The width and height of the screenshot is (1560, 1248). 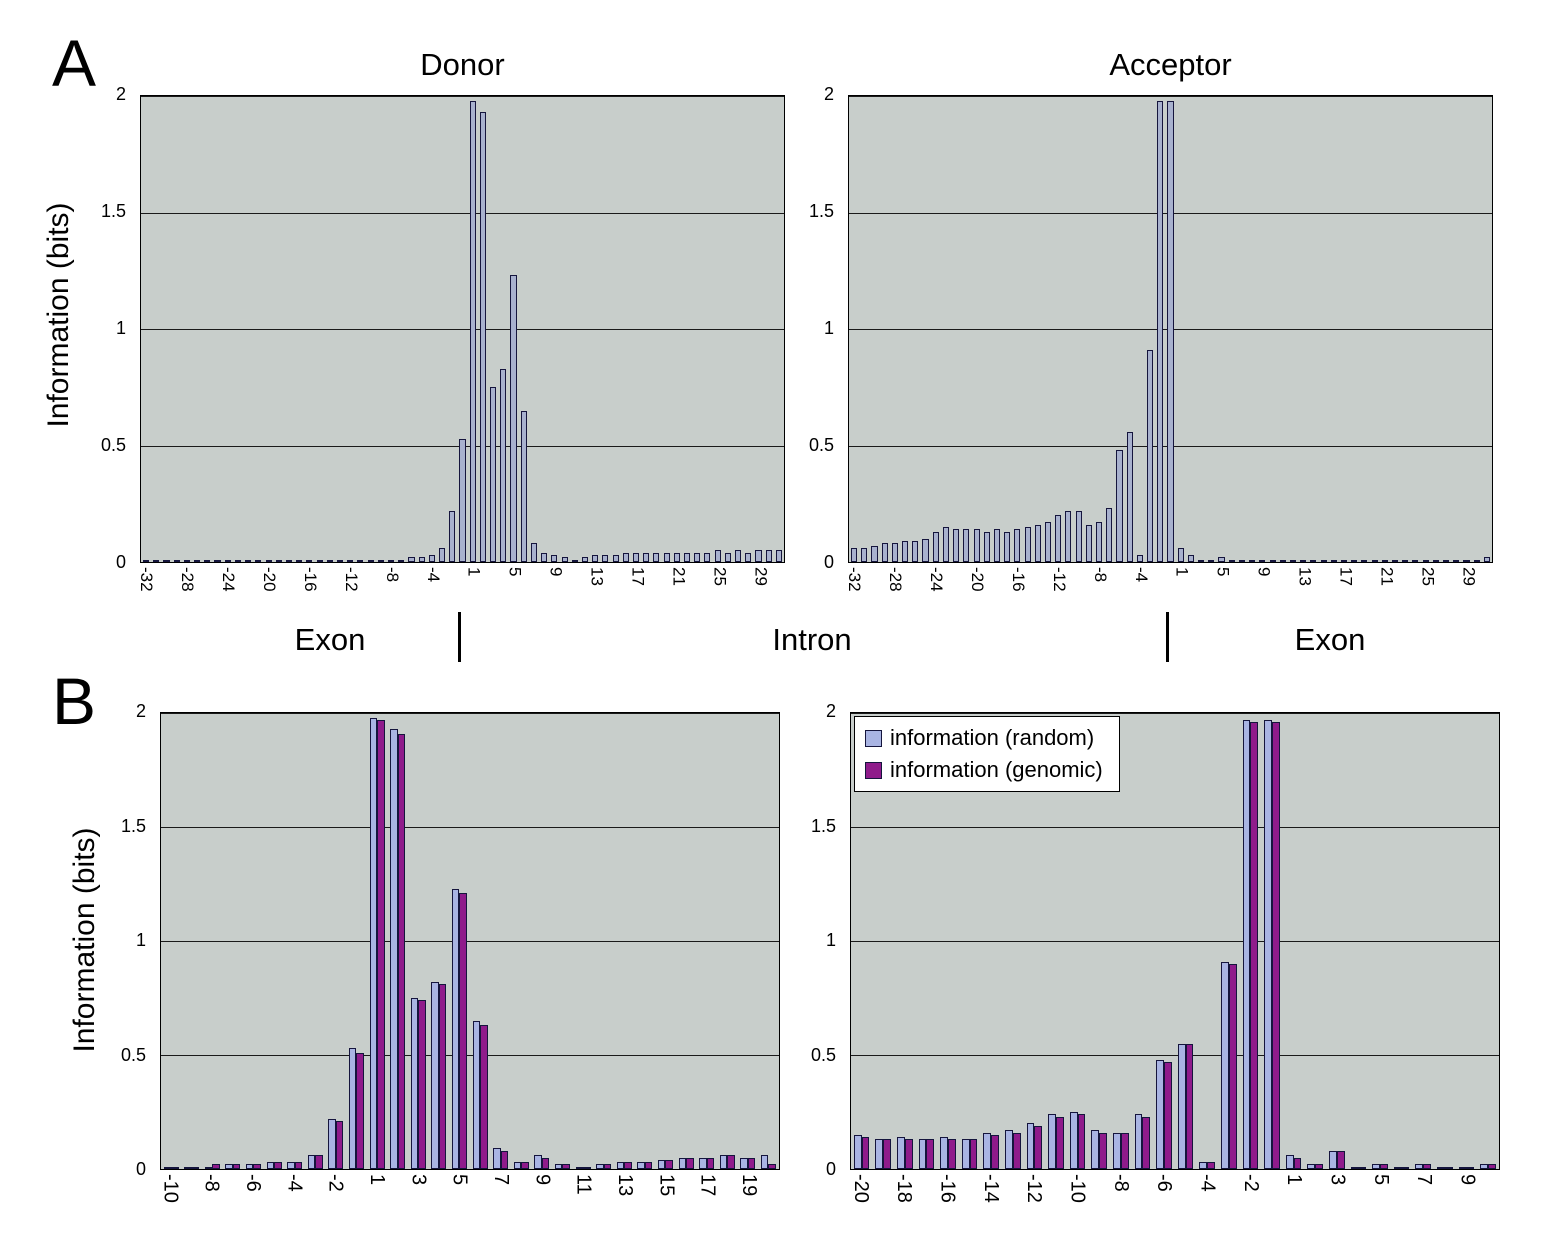 What do you see at coordinates (830, 711) in the screenshot?
I see `y-tick-label: 2` at bounding box center [830, 711].